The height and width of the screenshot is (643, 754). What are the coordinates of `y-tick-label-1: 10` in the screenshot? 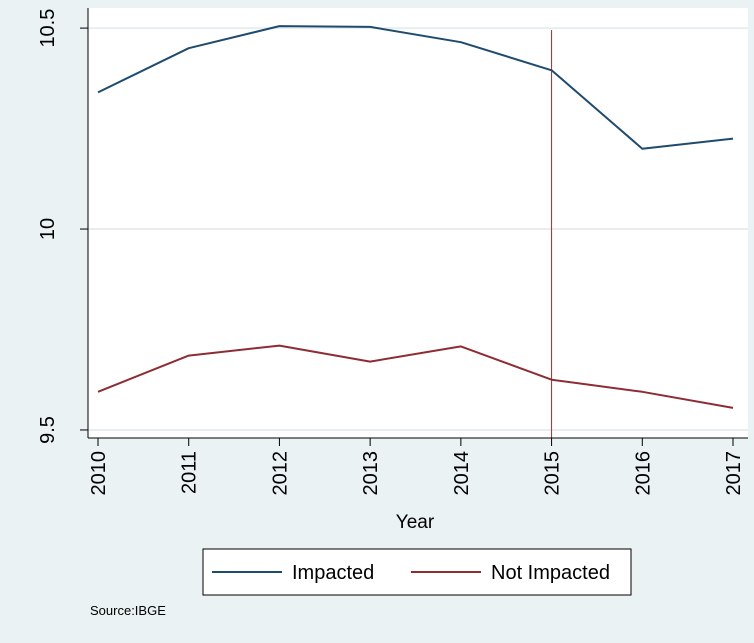 It's located at (48, 229).